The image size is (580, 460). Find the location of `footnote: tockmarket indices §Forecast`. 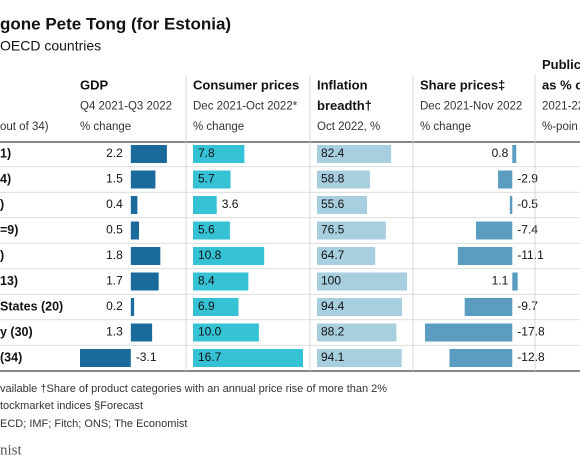

footnote: tockmarket indices §Forecast is located at coordinates (71, 406).